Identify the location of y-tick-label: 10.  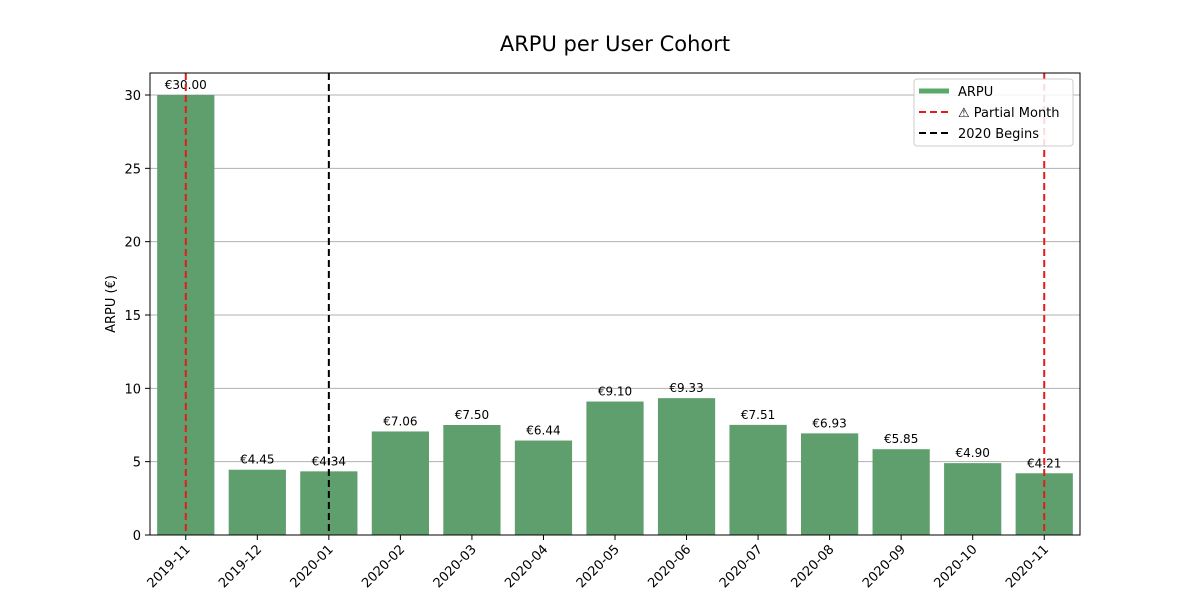
(132, 389).